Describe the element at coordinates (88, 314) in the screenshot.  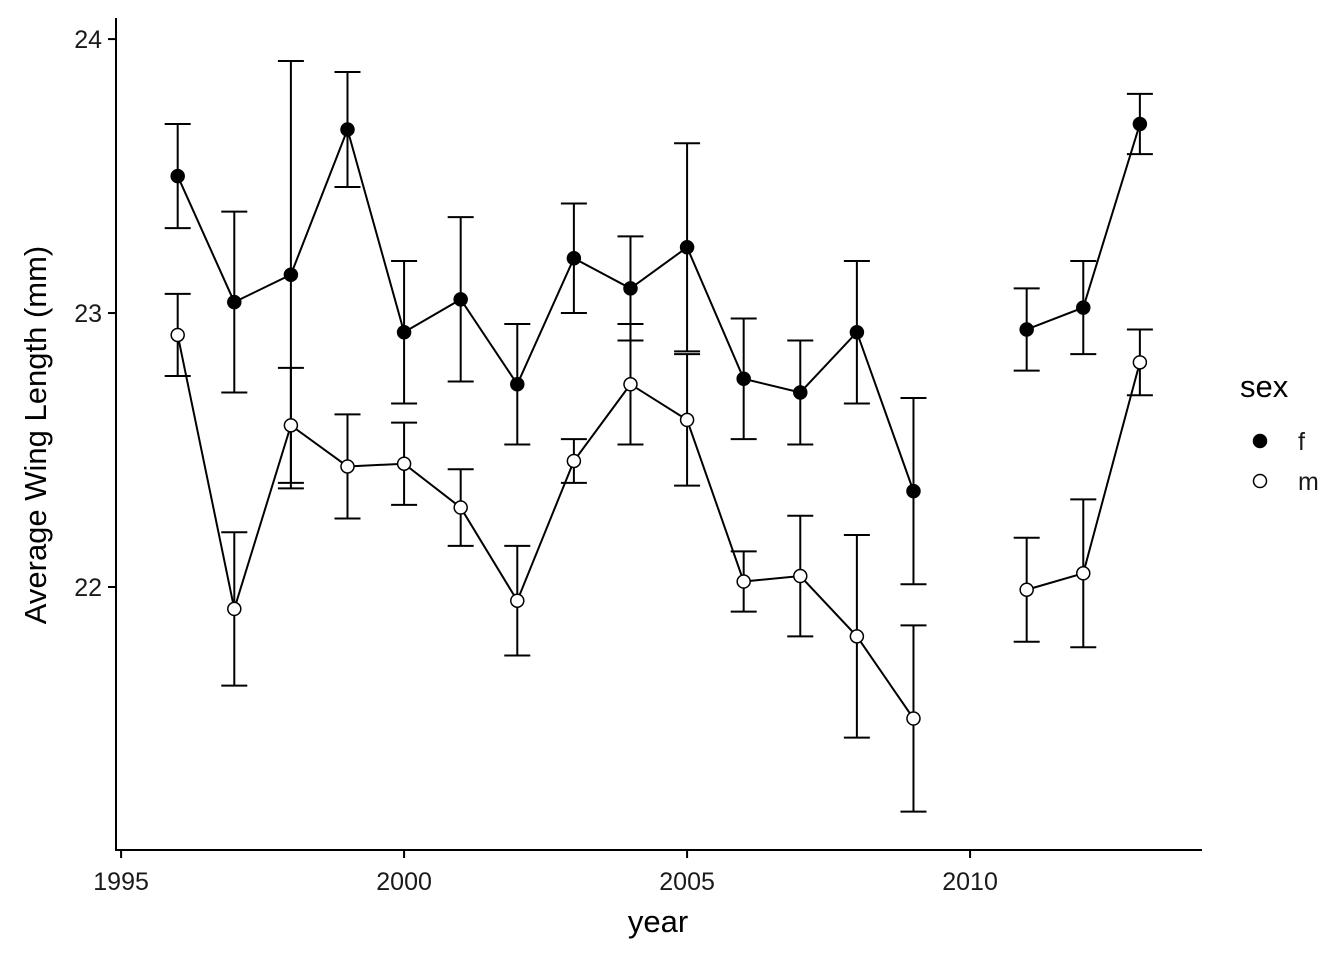
I see `y-tick-label: 23` at that location.